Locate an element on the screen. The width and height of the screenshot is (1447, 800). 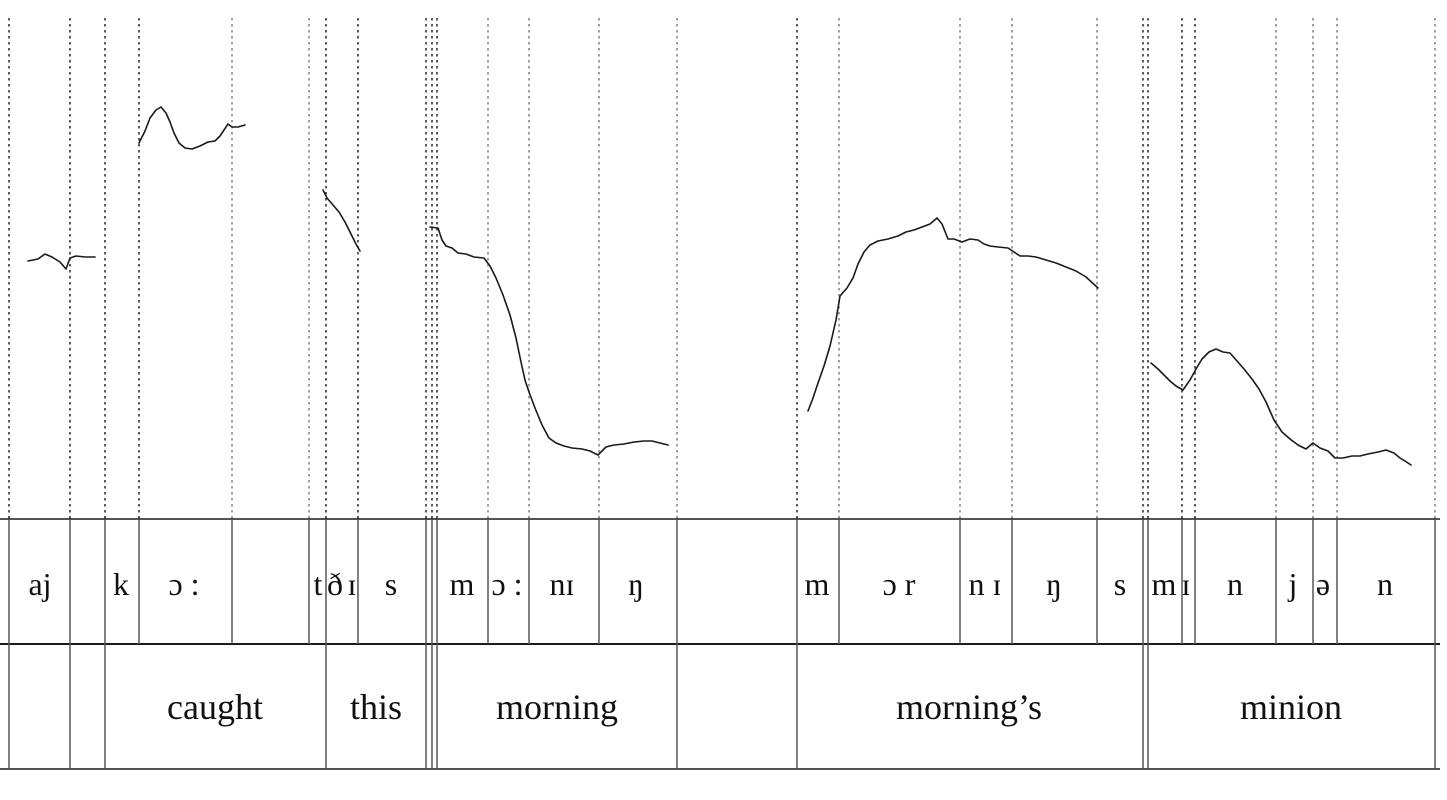
word-label: this is located at coordinates (376, 707).